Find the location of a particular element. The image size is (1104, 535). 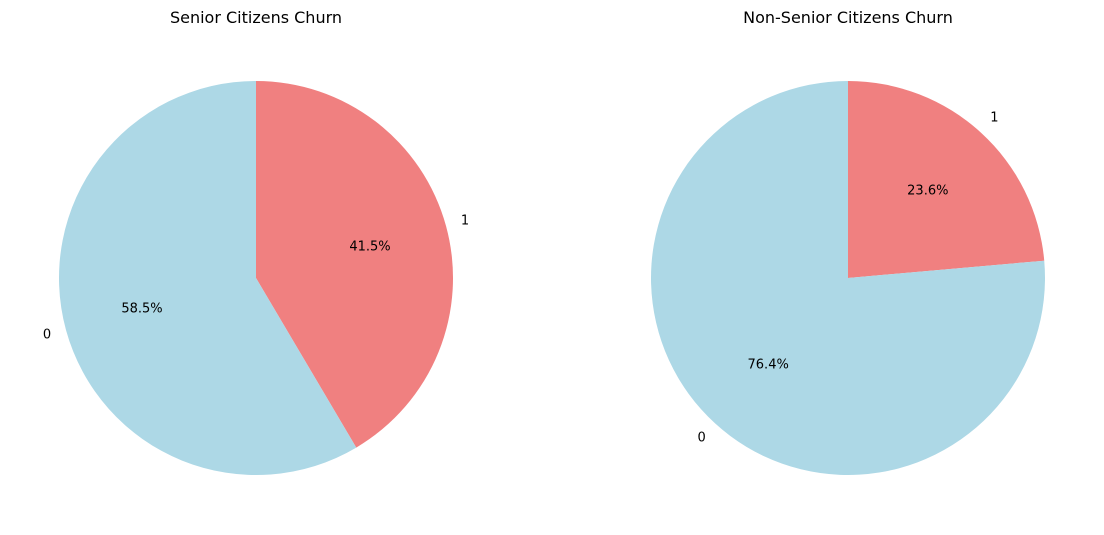

pie-title: Senior Citizens Churn is located at coordinates (256, 17).